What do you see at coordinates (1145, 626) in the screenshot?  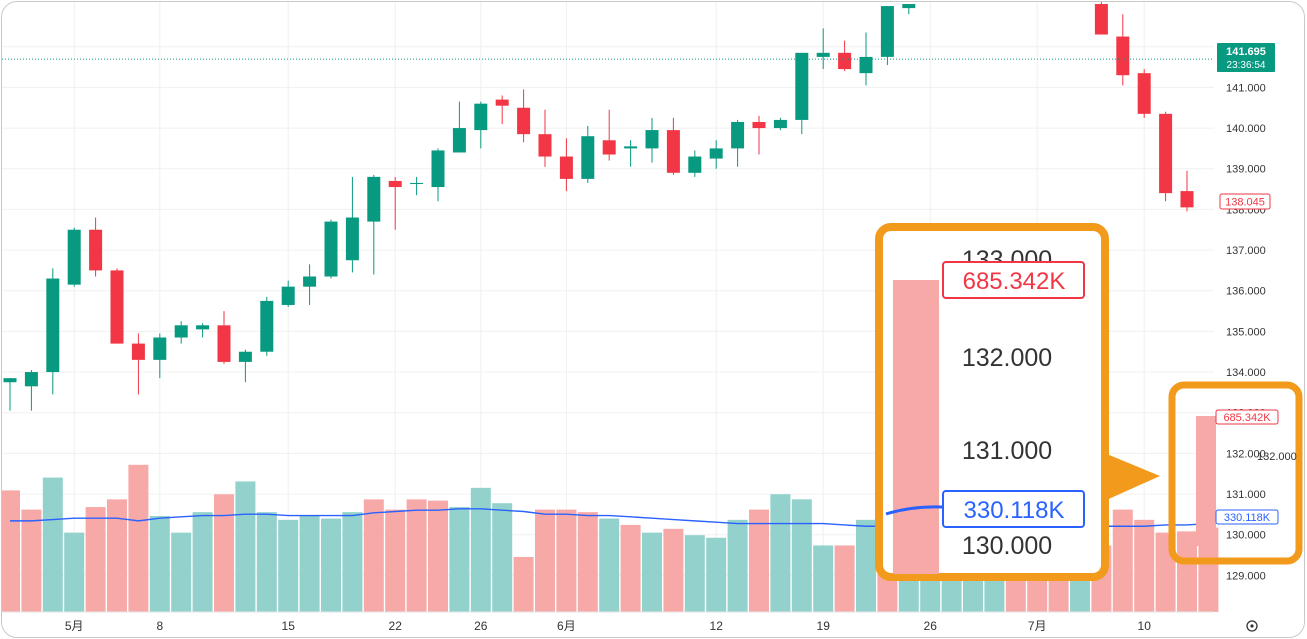 I see `time-tick-label: 10` at bounding box center [1145, 626].